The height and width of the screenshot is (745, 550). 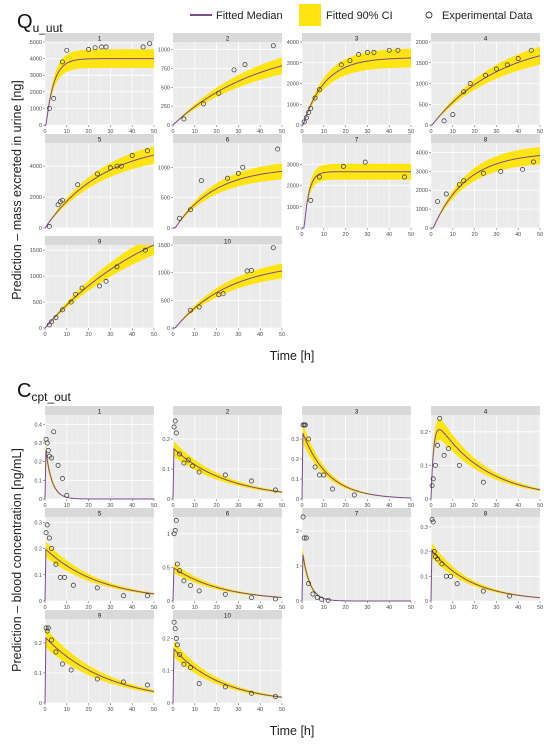 I want to click on panel-strip-label: 4, so click(x=486, y=412).